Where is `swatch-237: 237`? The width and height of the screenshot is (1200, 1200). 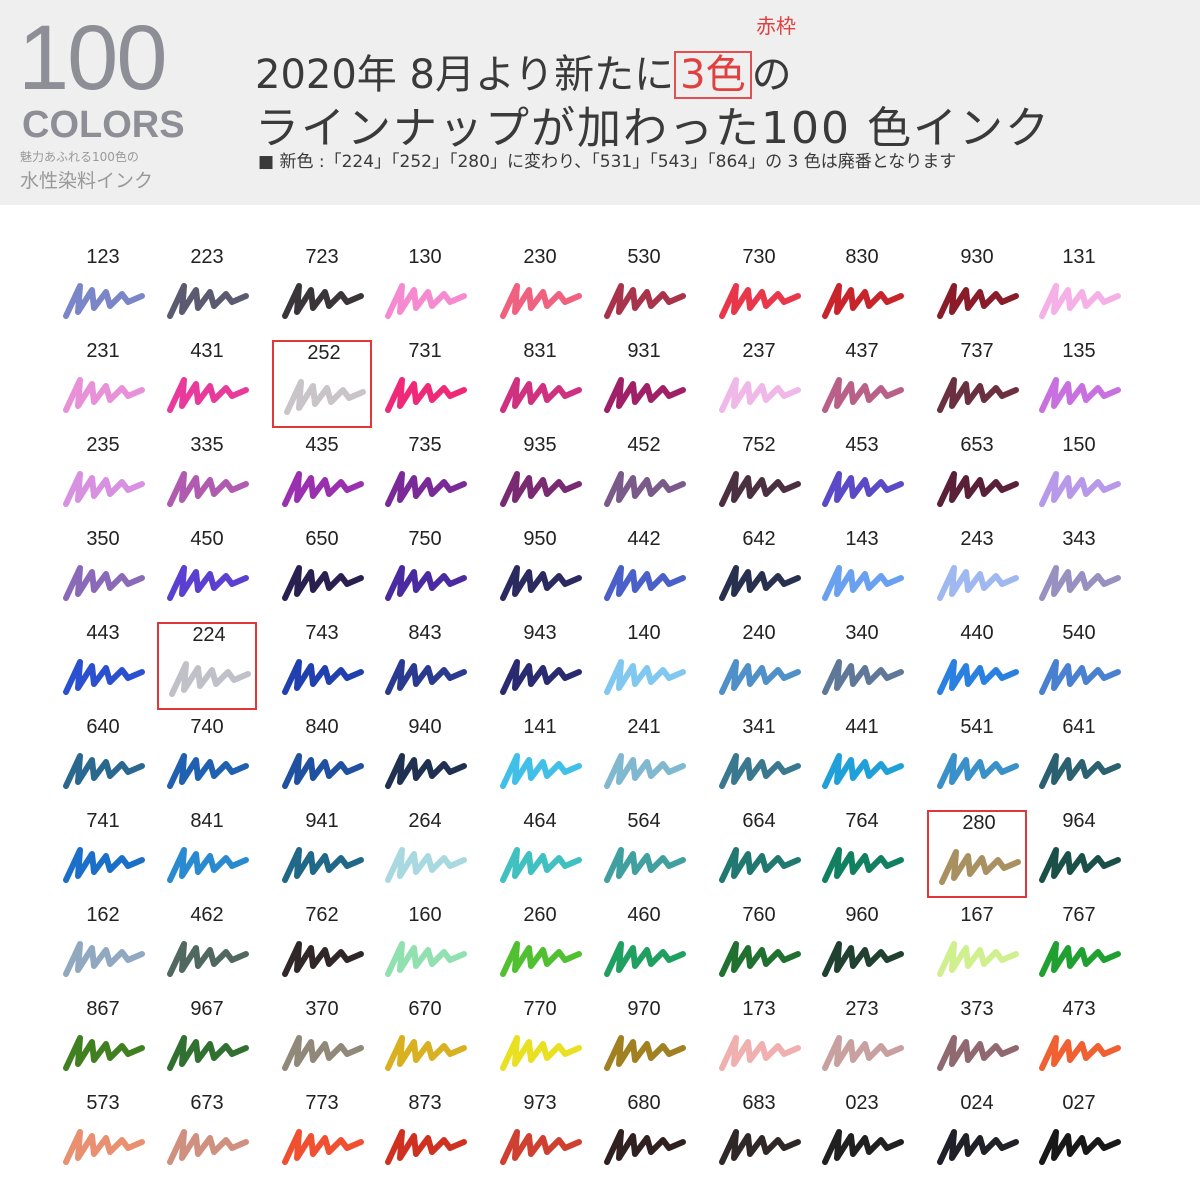
swatch-237: 237 is located at coordinates (759, 384).